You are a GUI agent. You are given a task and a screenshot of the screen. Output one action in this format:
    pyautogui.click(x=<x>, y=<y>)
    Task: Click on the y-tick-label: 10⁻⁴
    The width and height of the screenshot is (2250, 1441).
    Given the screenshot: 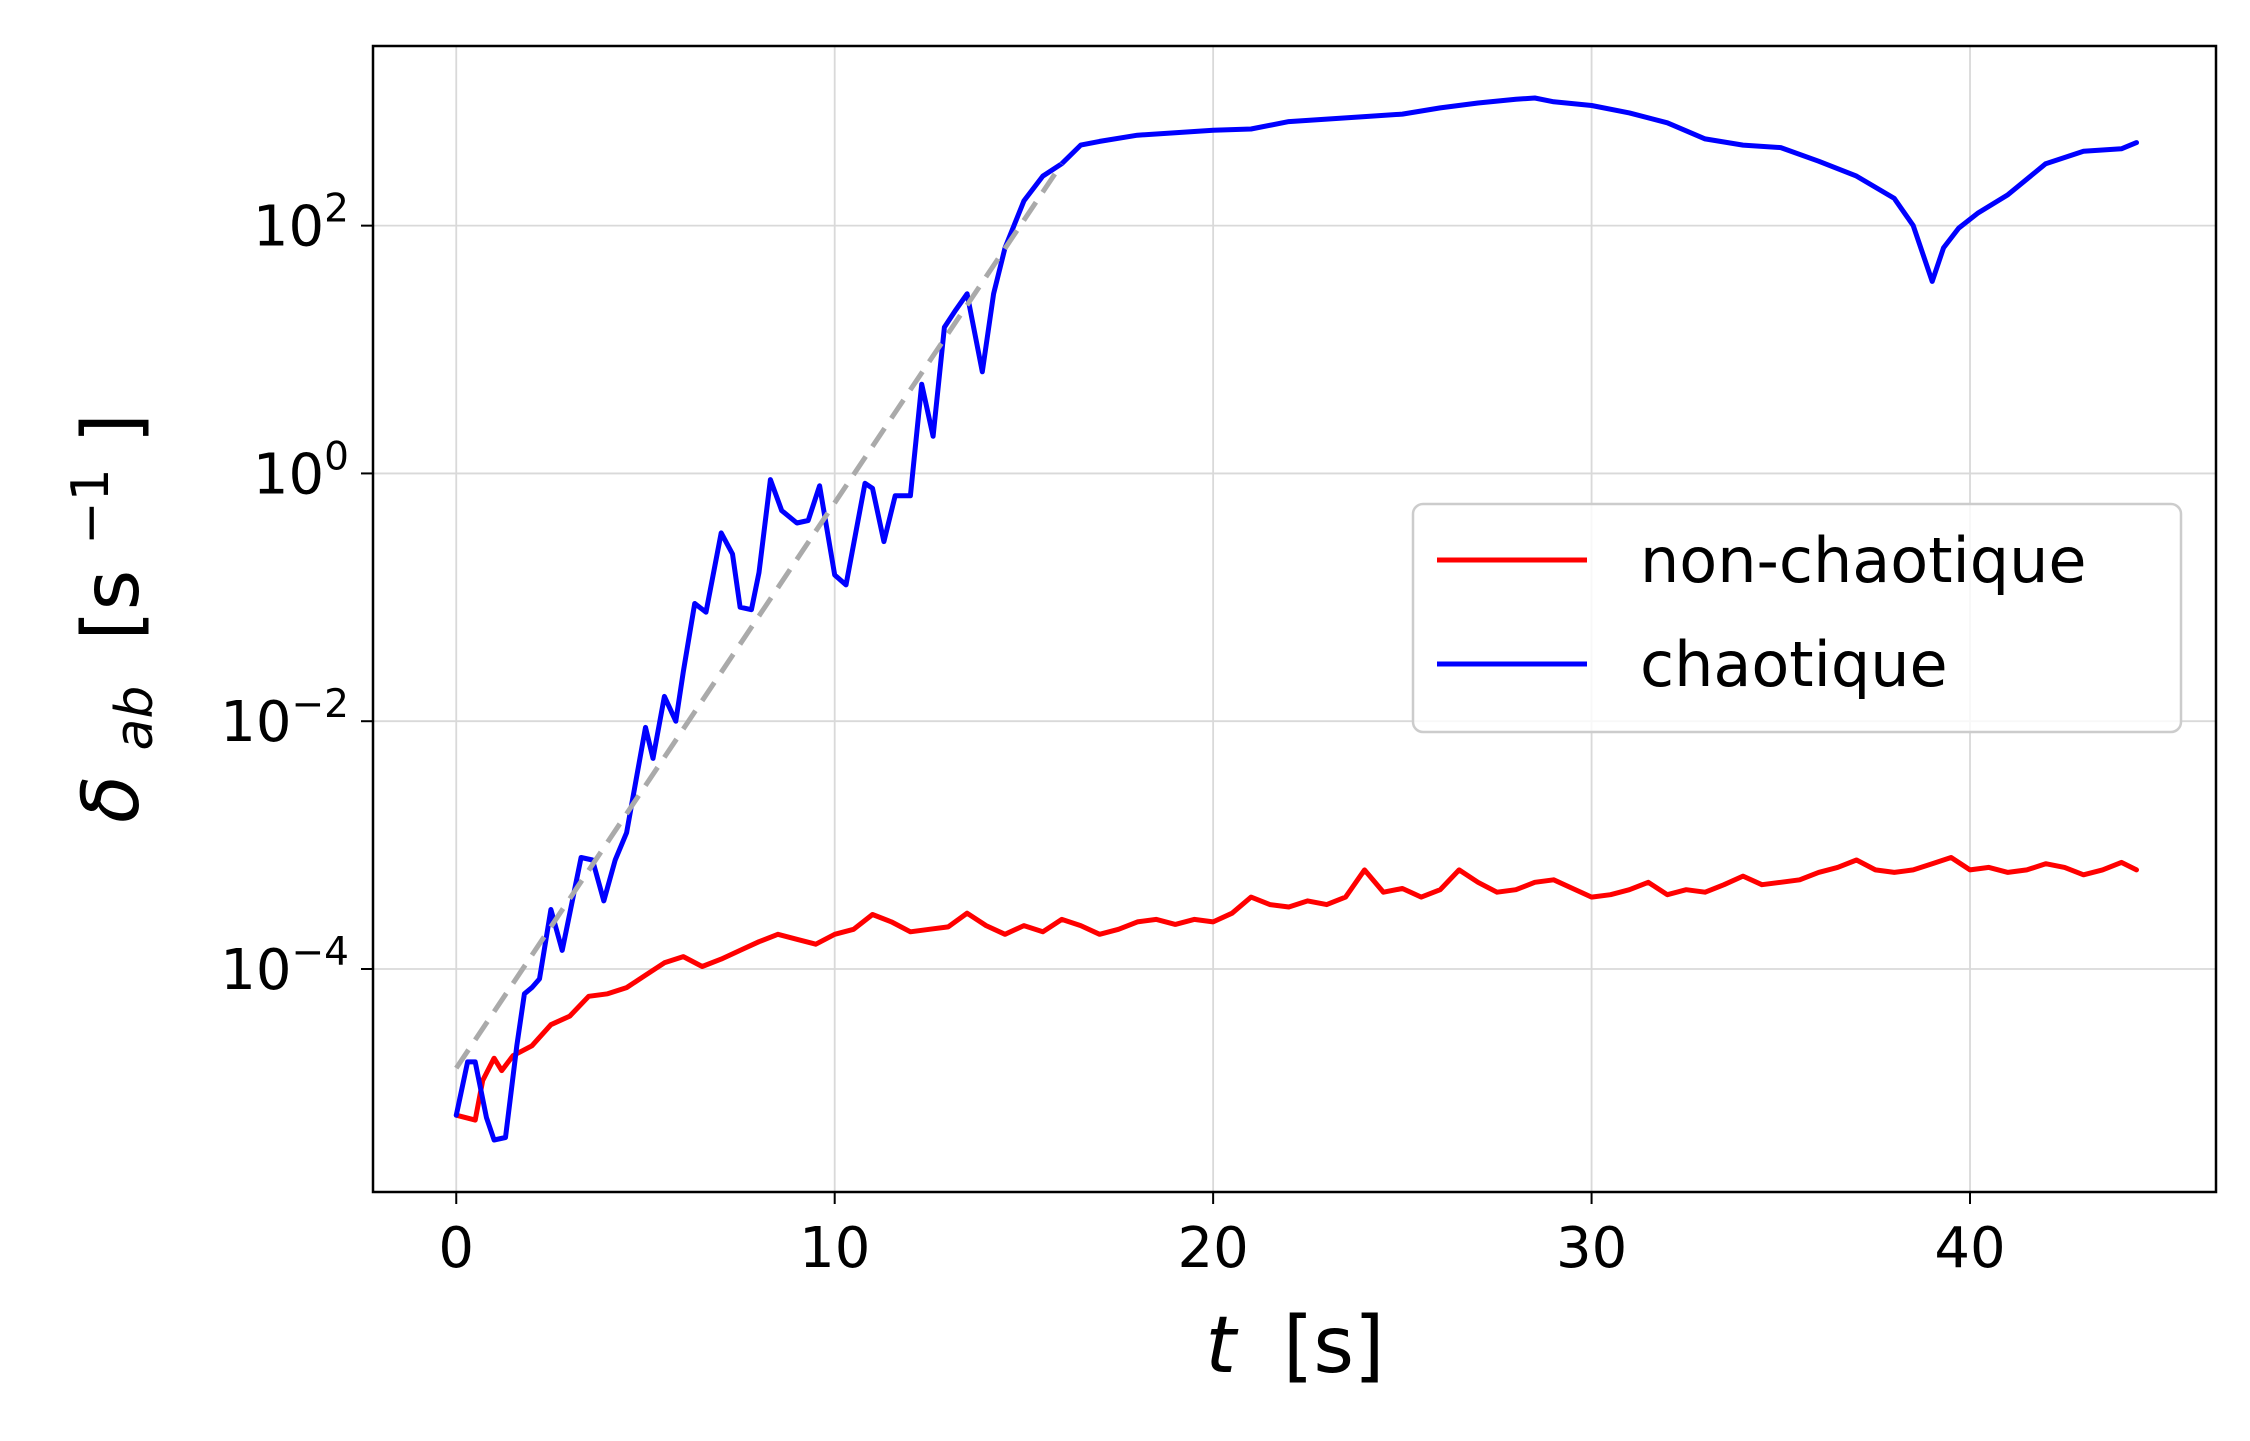 What is the action you would take?
    pyautogui.click(x=284, y=966)
    